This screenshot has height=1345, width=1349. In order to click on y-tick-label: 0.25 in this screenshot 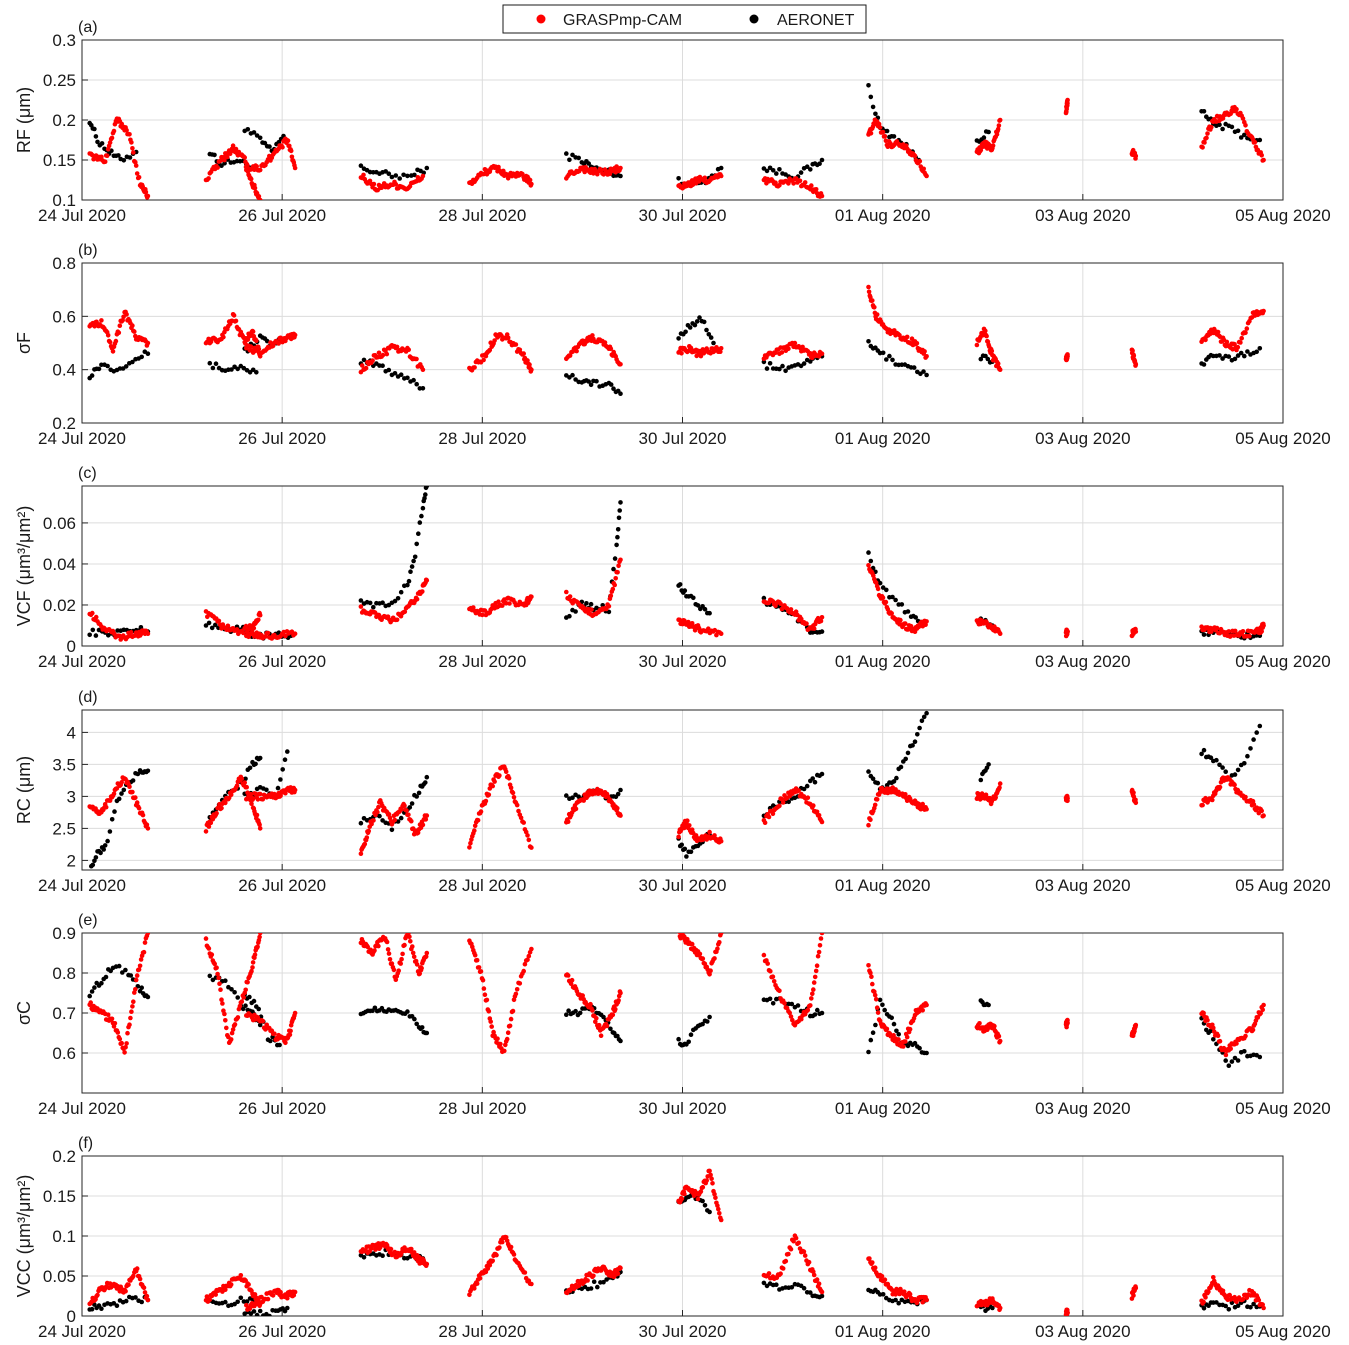, I will do `click(59, 80)`.